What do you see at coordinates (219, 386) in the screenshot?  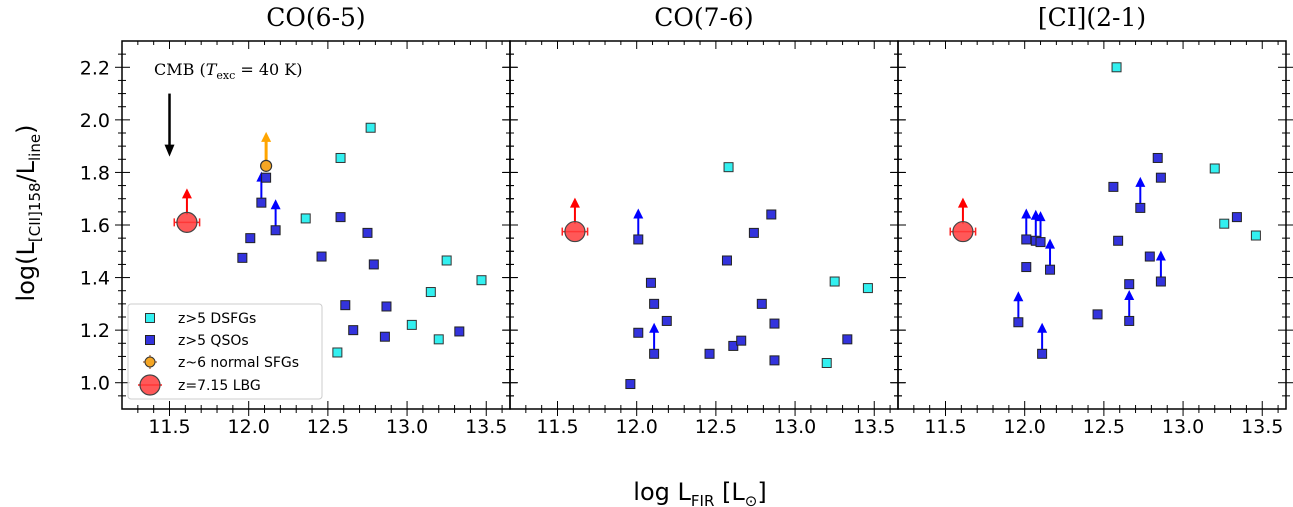 I see `legend-label: z=7.15 LBG` at bounding box center [219, 386].